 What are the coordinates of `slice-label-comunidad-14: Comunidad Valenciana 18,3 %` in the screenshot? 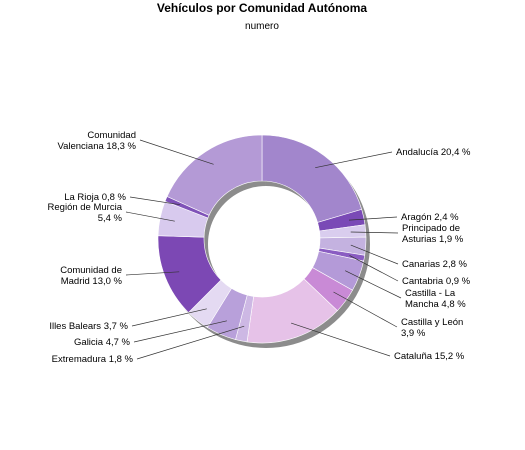 It's located at (96, 141).